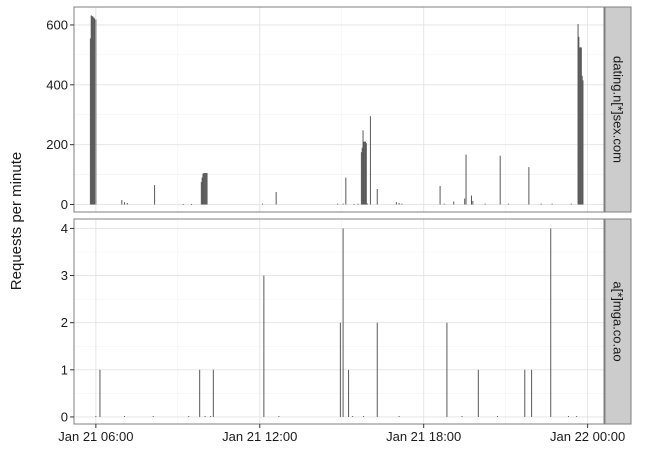  Describe the element at coordinates (95, 436) in the screenshot. I see `x-tick-label: Jan 21 06:00` at that location.